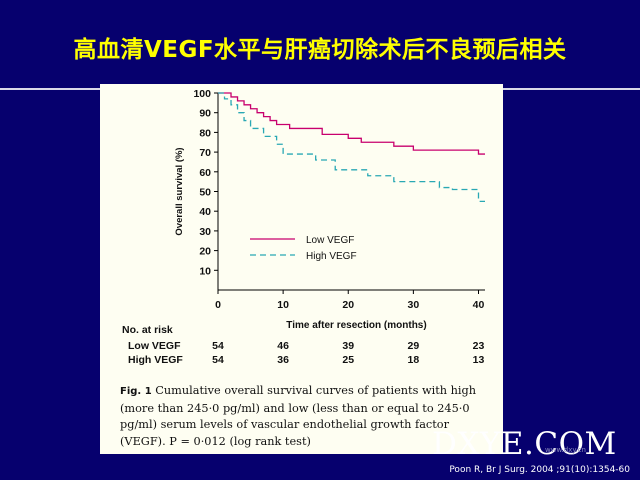 This screenshot has width=640, height=480. I want to click on y-axis-label: Overall survival (%), so click(179, 191).